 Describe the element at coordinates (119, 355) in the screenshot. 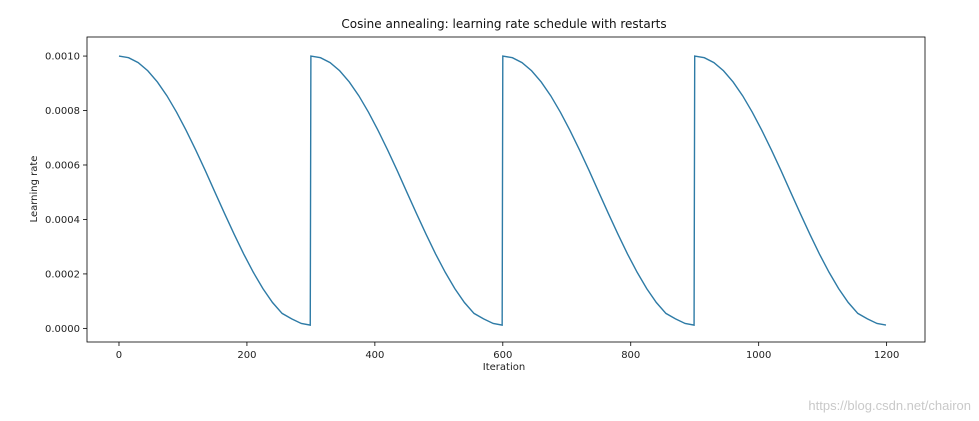

I see `x-tick-label: 0` at that location.